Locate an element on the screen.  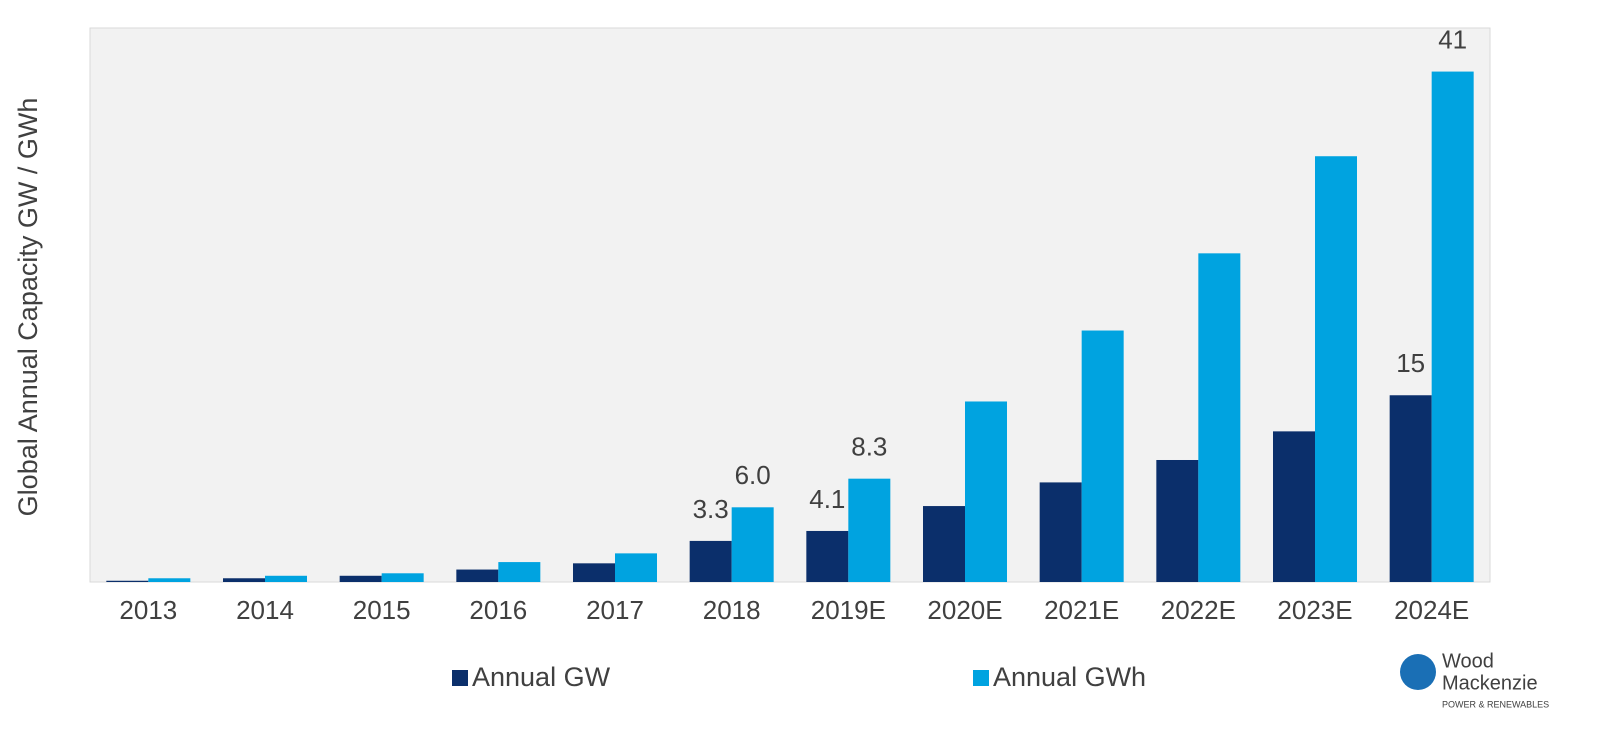
logo-mark is located at coordinates (1418, 672).